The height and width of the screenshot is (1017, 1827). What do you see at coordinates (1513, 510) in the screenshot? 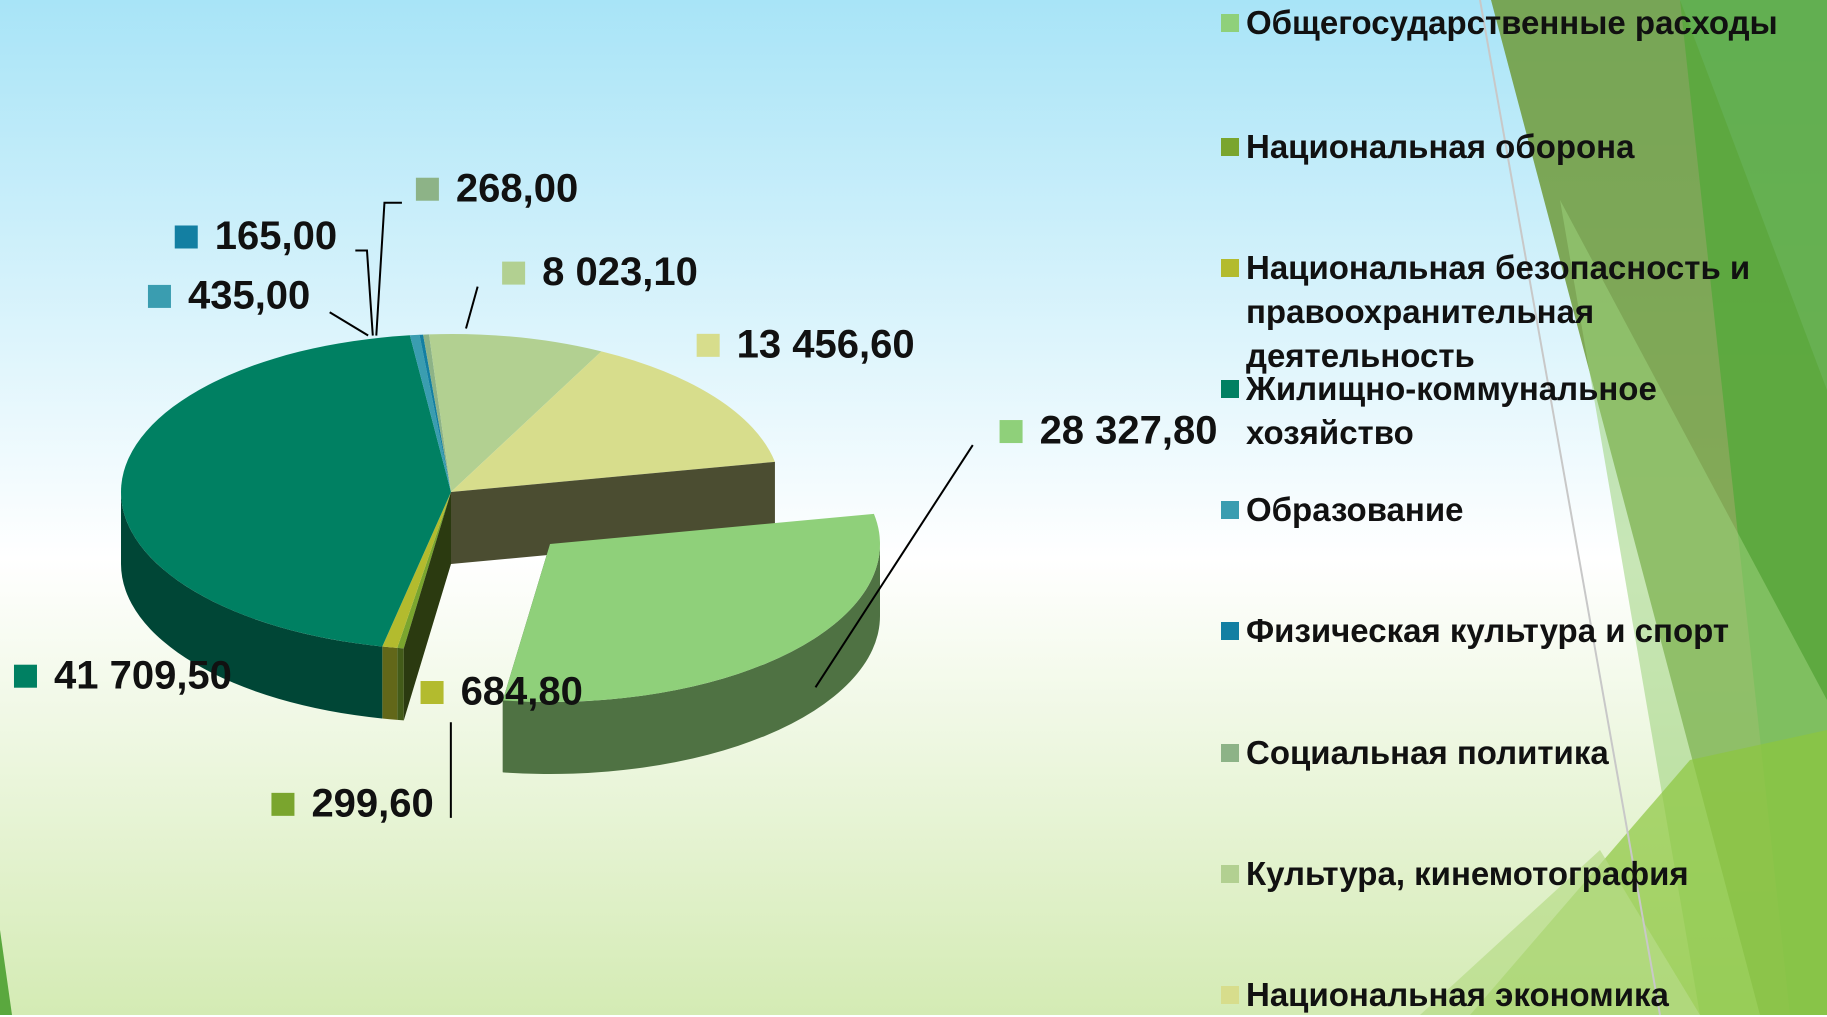
I see `legend-item: Образование` at bounding box center [1513, 510].